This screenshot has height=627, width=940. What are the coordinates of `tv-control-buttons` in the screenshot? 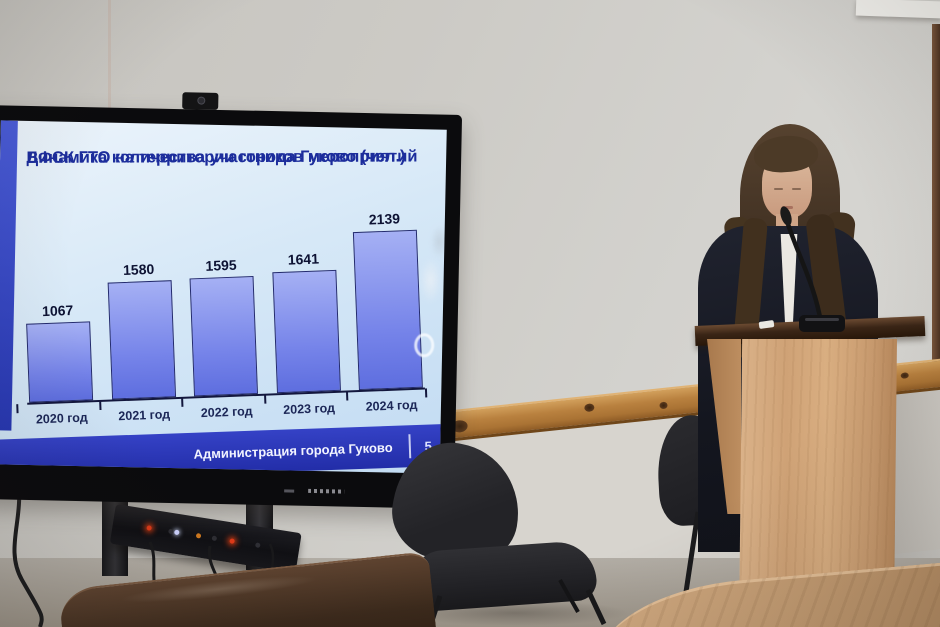 It's located at (326, 491).